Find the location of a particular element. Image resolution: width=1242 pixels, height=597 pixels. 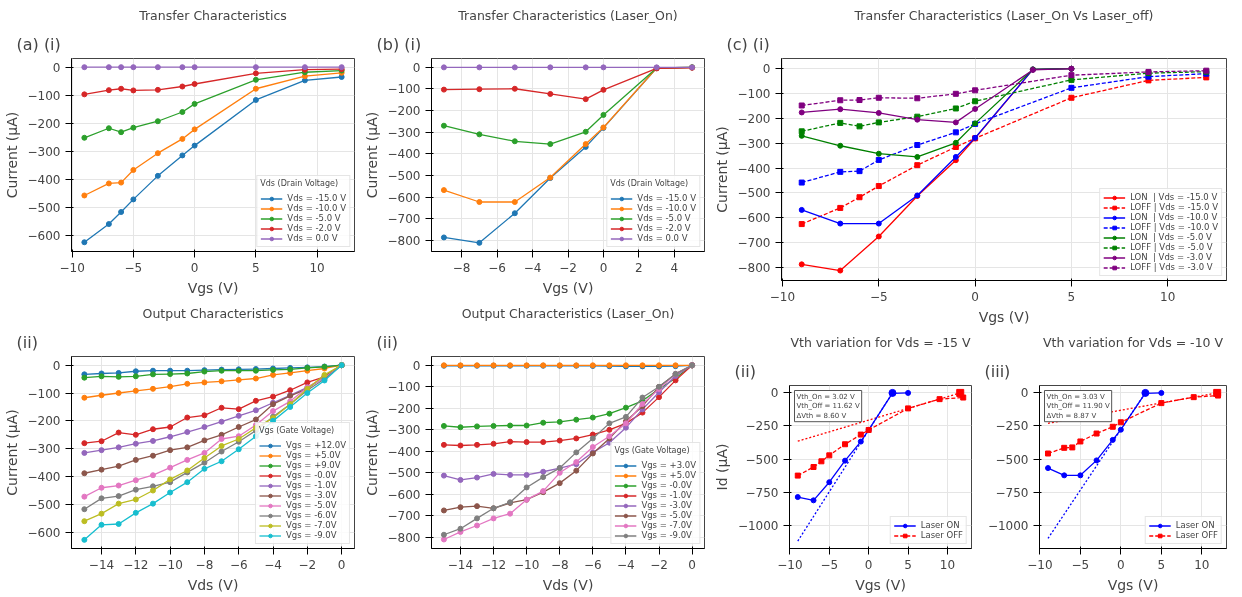

x-tick-label: 2 is located at coordinates (639, 267).